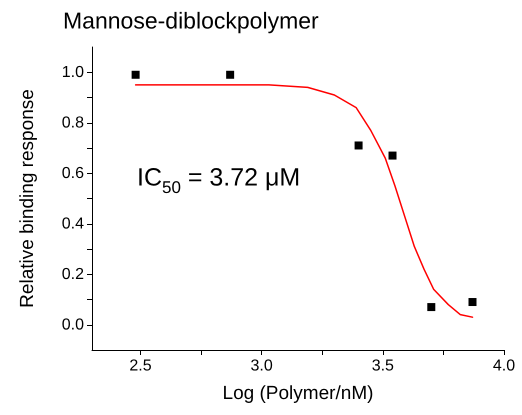  What do you see at coordinates (191, 21) in the screenshot?
I see `chart-title: Mannose-diblockpolymer` at bounding box center [191, 21].